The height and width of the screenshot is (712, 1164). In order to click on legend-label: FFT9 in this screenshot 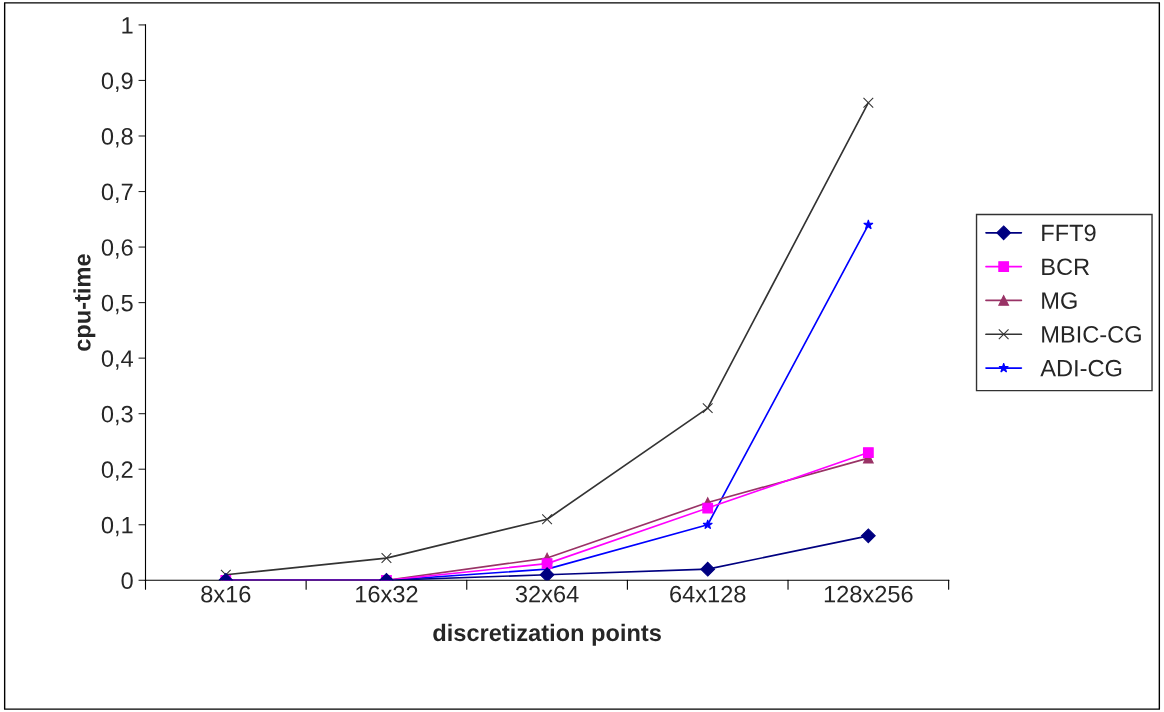, I will do `click(1069, 233)`.